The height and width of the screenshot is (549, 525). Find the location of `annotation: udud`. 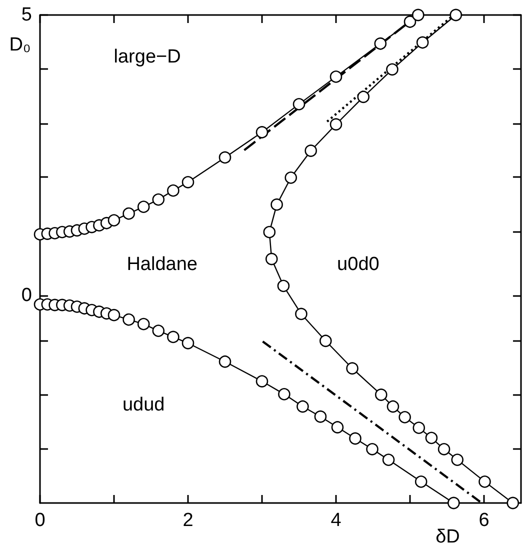

annotation: udud is located at coordinates (143, 405).